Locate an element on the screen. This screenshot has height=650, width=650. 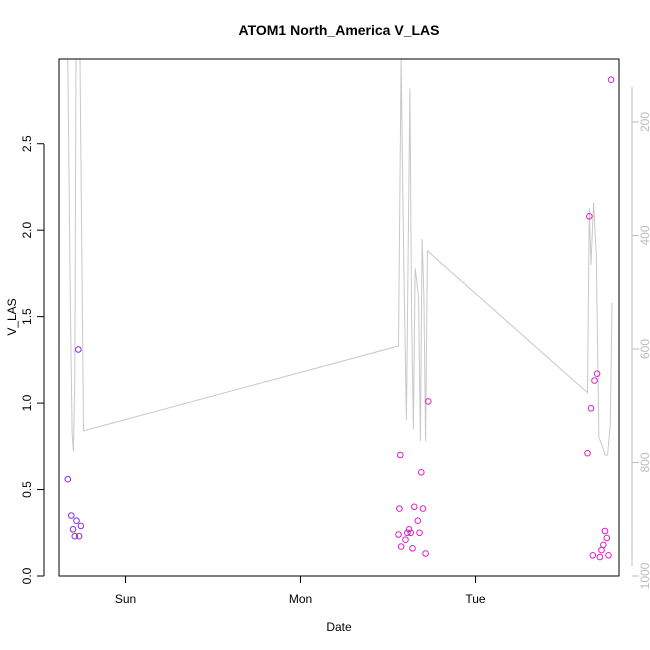
x-tick-label: Sun is located at coordinates (125, 599).